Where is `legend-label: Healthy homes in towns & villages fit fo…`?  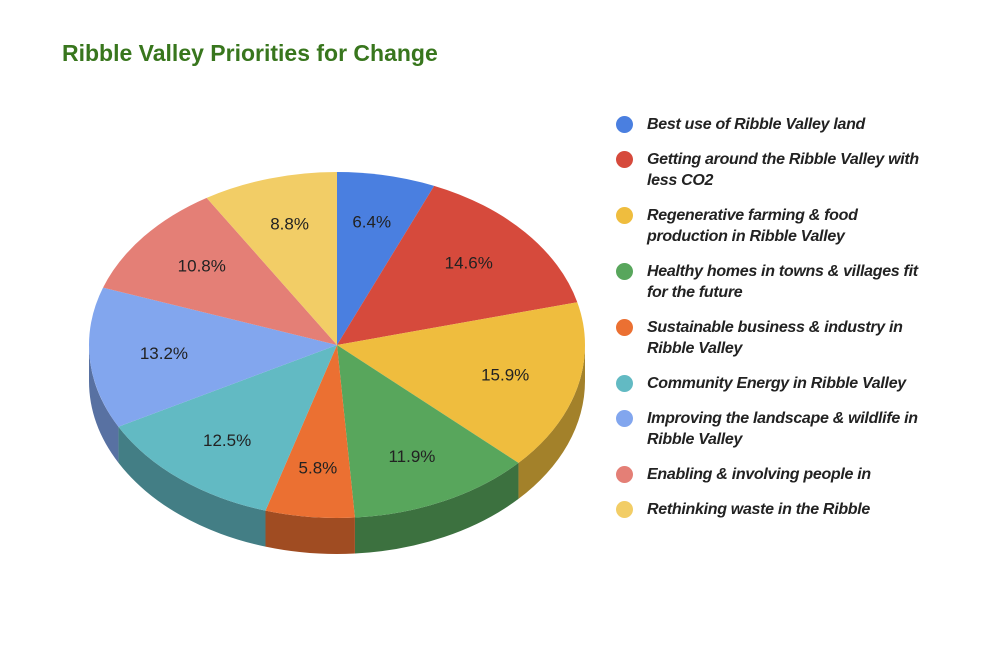 legend-label: Healthy homes in towns & villages fit fo… is located at coordinates (782, 282).